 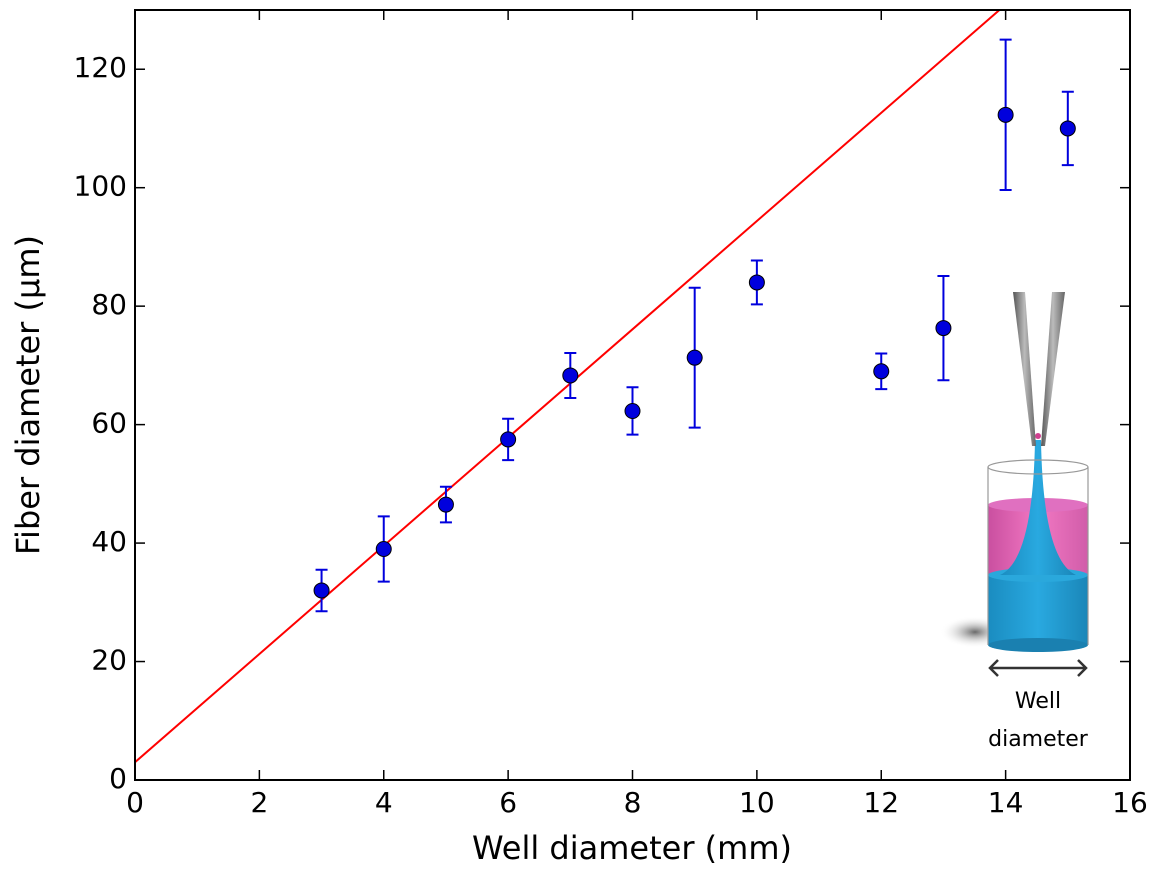 What do you see at coordinates (109, 541) in the screenshot?
I see `y-tick-label: 40` at bounding box center [109, 541].